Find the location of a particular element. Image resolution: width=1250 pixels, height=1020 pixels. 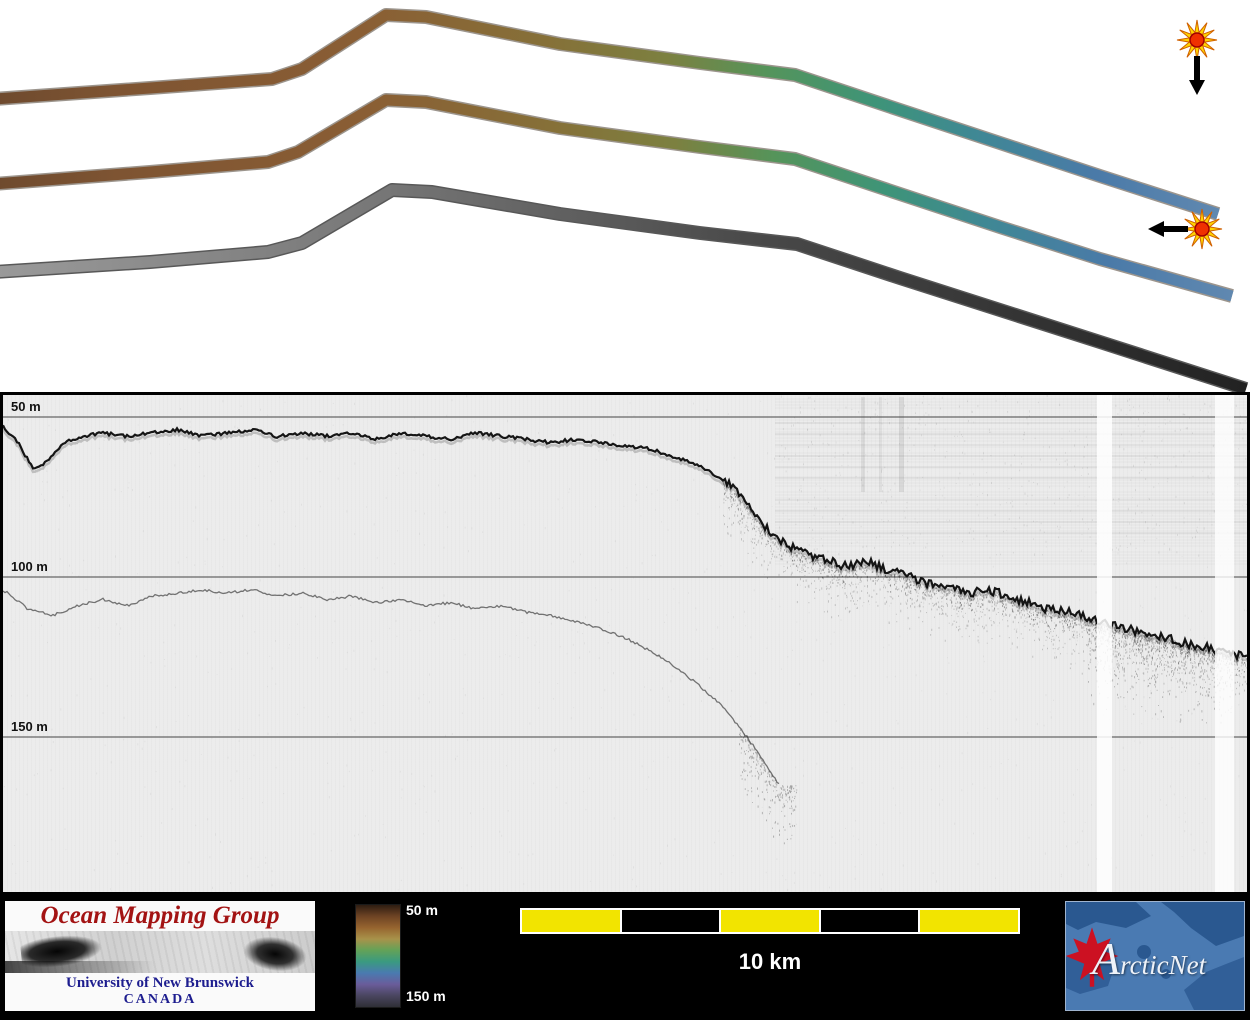

reflector-tail-speckle is located at coordinates (768, 787).